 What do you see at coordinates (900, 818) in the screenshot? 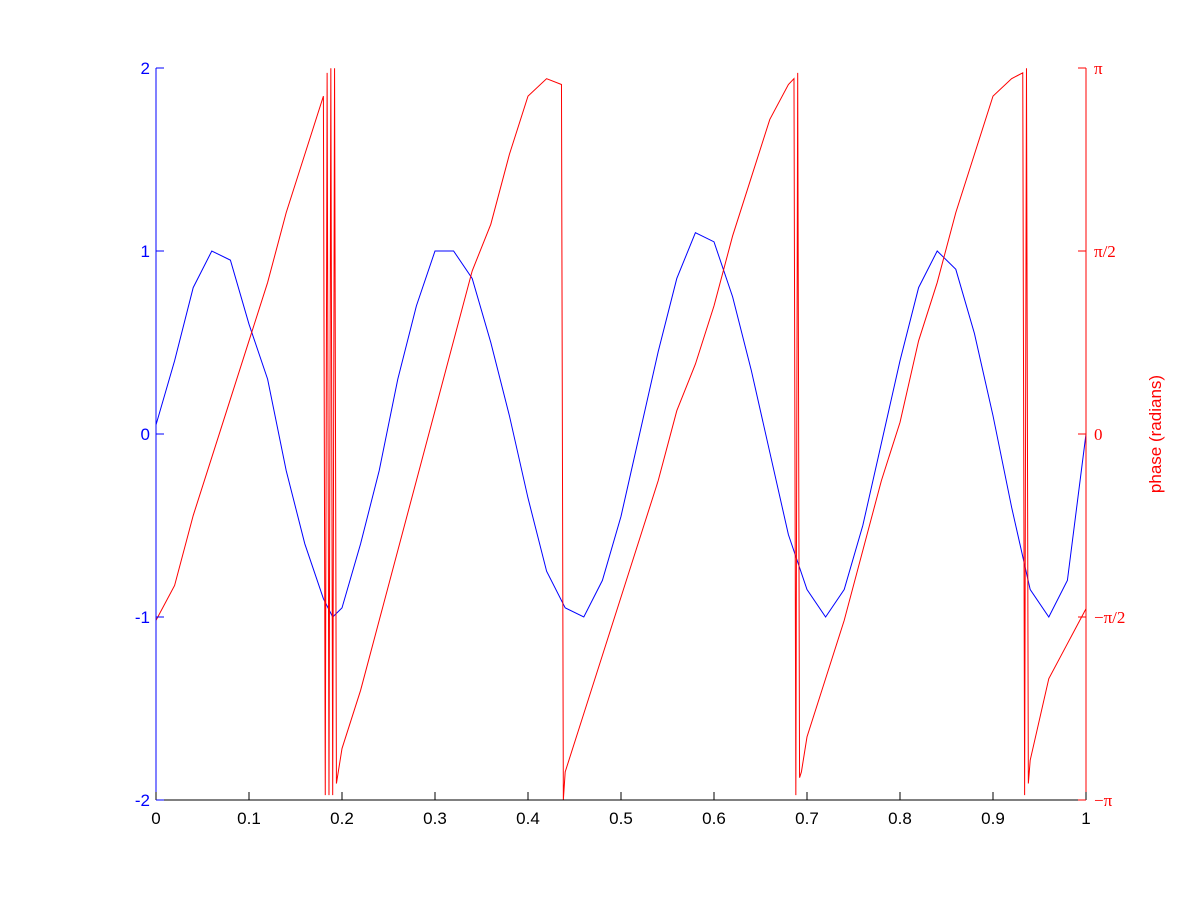
I see `x-tick-label: 0.8` at bounding box center [900, 818].